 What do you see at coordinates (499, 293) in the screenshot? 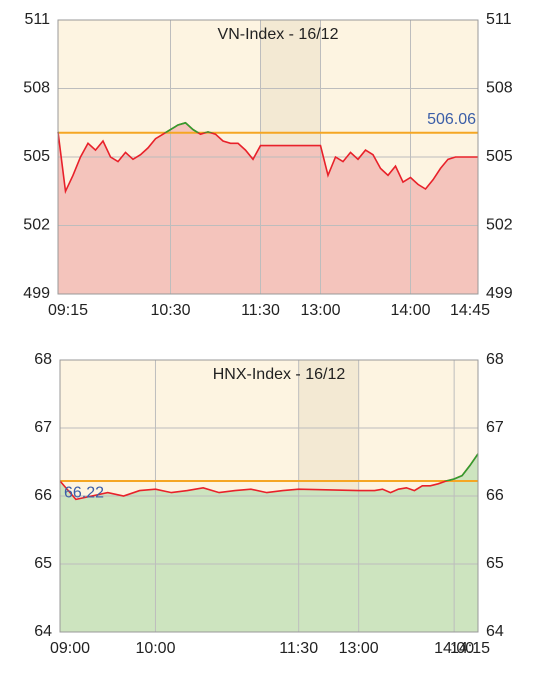
I see `y2-tick-label: 499` at bounding box center [499, 293].